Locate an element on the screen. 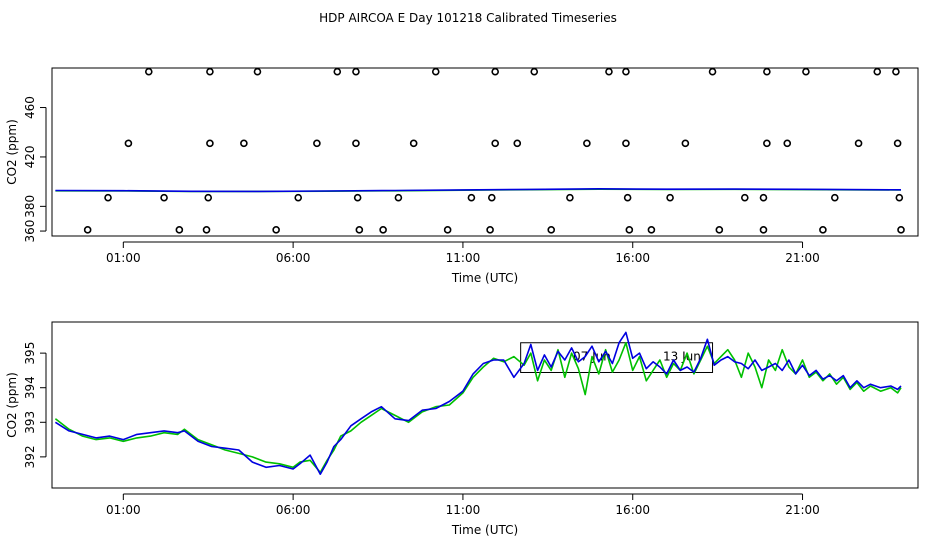 The width and height of the screenshot is (936, 540). top-x-axis-label: Time (UTC) is located at coordinates (484, 278).